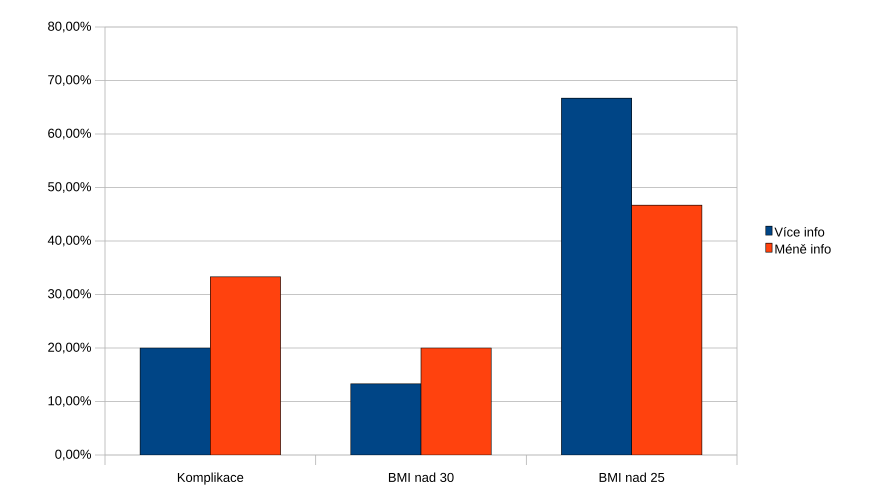 This screenshot has width=885, height=499. Describe the element at coordinates (70, 241) in the screenshot. I see `y-tick-label: 40,00%` at that location.